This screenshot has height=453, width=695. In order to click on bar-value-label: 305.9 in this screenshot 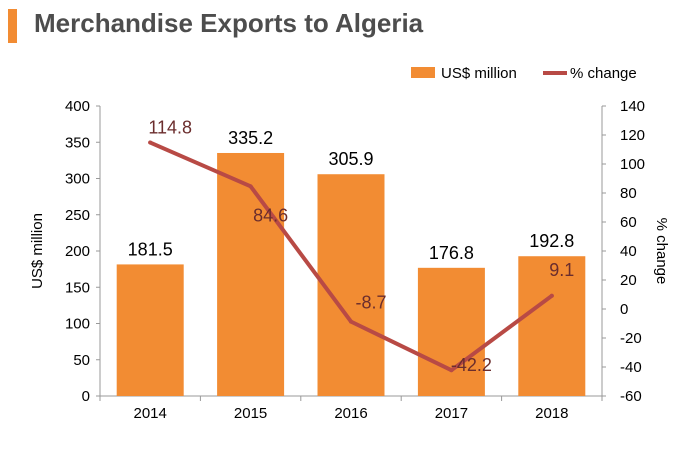, I will do `click(350, 159)`.